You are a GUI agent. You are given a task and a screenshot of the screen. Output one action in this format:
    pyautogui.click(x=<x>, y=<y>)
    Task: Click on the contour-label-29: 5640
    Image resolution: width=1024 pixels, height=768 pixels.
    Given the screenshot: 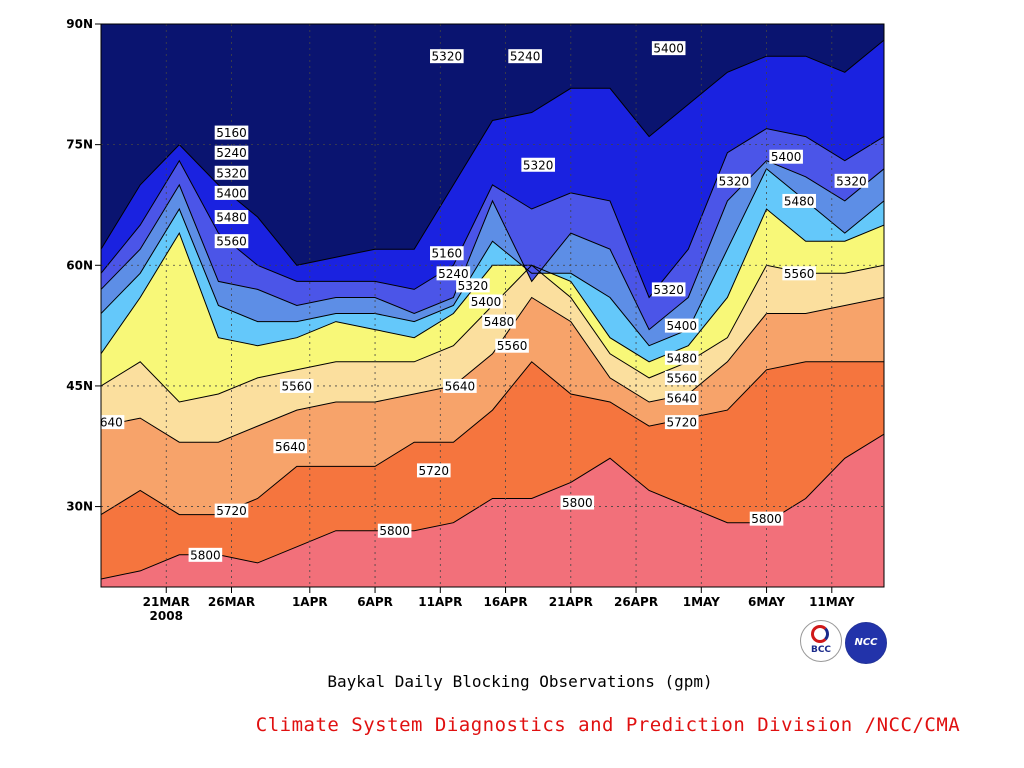 What is the action you would take?
    pyautogui.click(x=290, y=447)
    